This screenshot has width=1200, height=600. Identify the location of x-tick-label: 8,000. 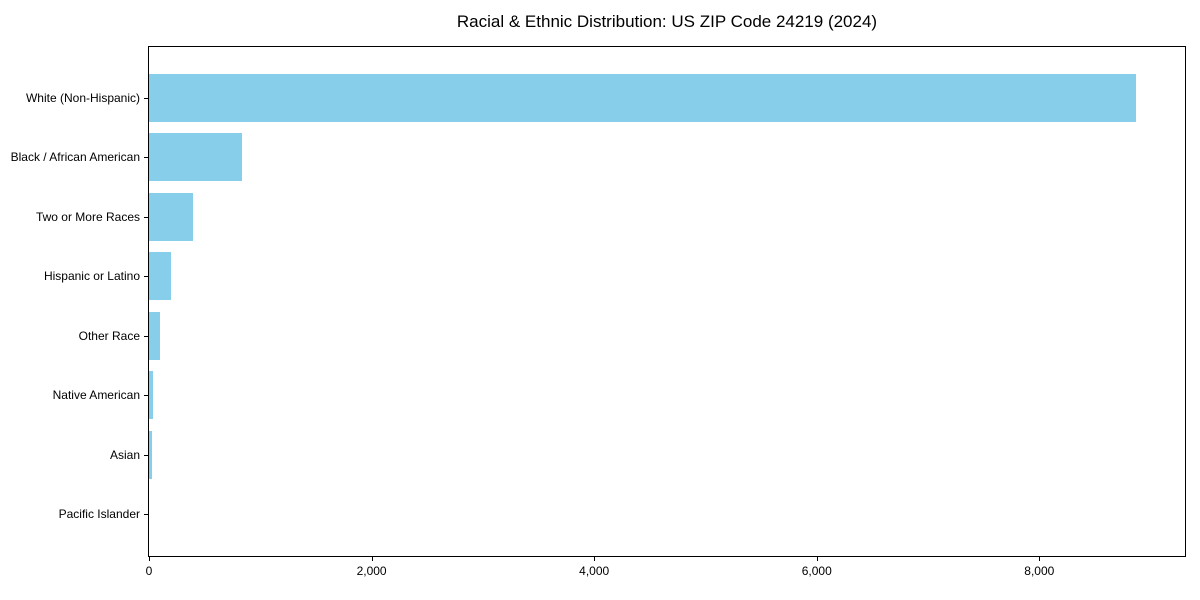
(1039, 571).